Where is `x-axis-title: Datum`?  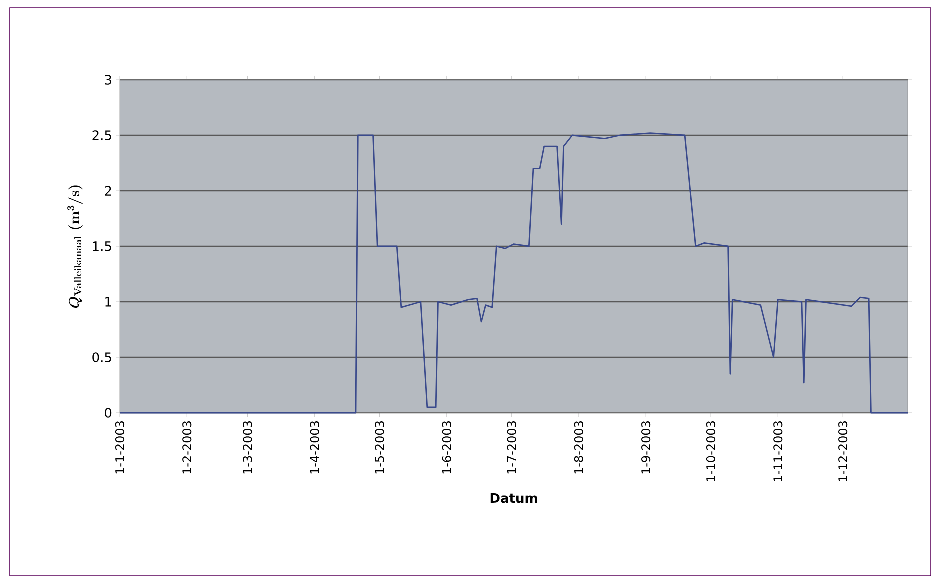
x-axis-title: Datum is located at coordinates (514, 499).